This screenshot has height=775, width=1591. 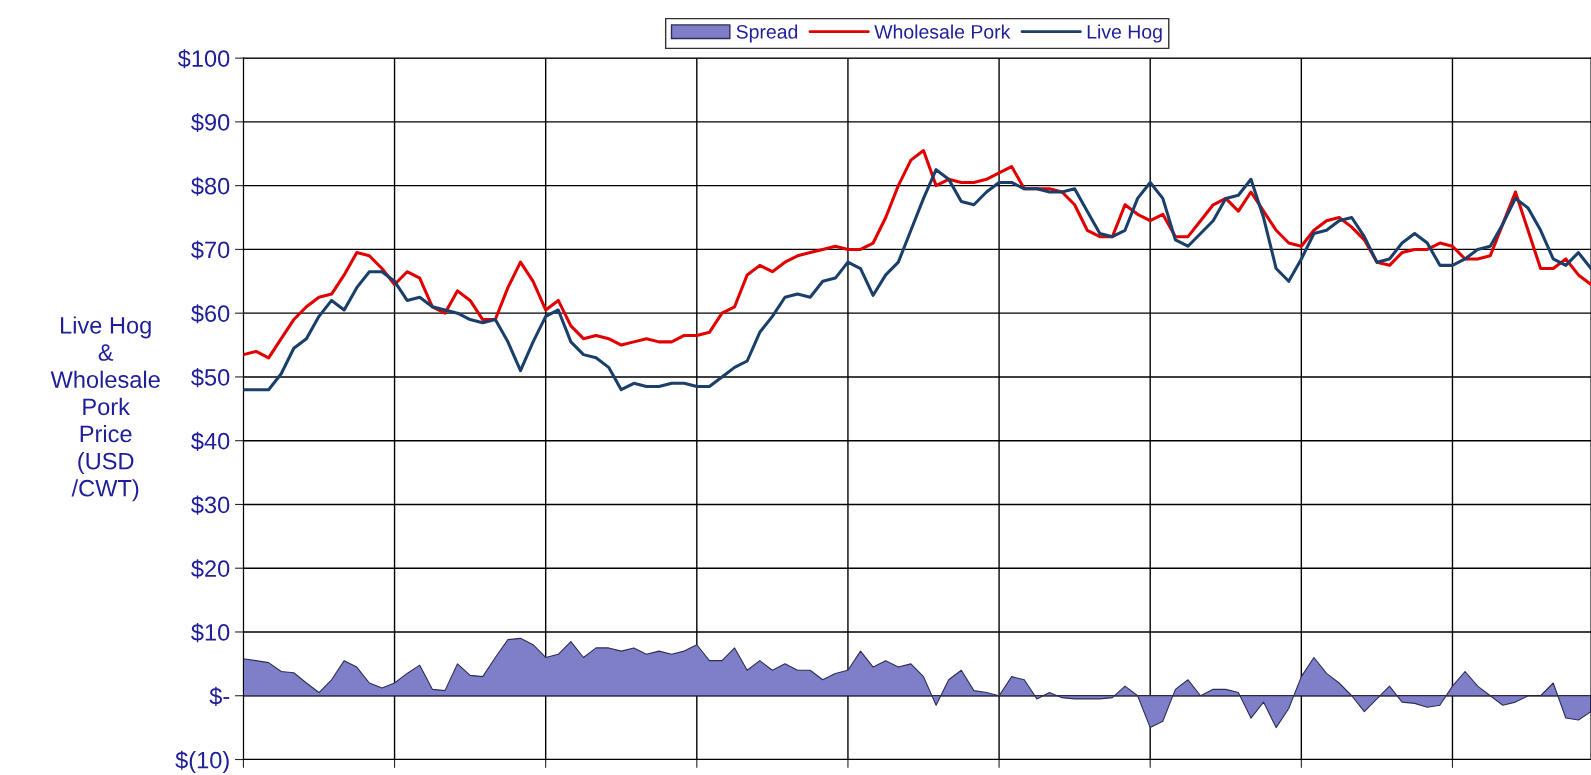 I want to click on y-tick-label: $50, so click(x=210, y=378).